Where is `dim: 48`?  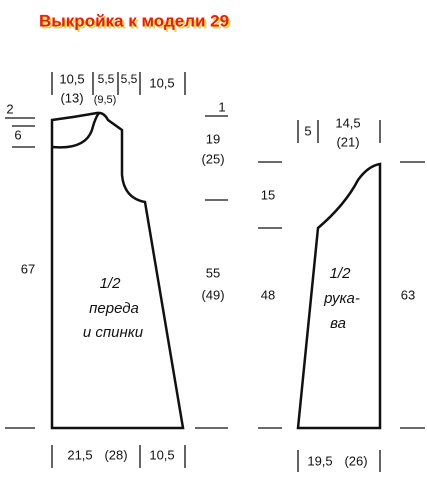 dim: 48 is located at coordinates (268, 294).